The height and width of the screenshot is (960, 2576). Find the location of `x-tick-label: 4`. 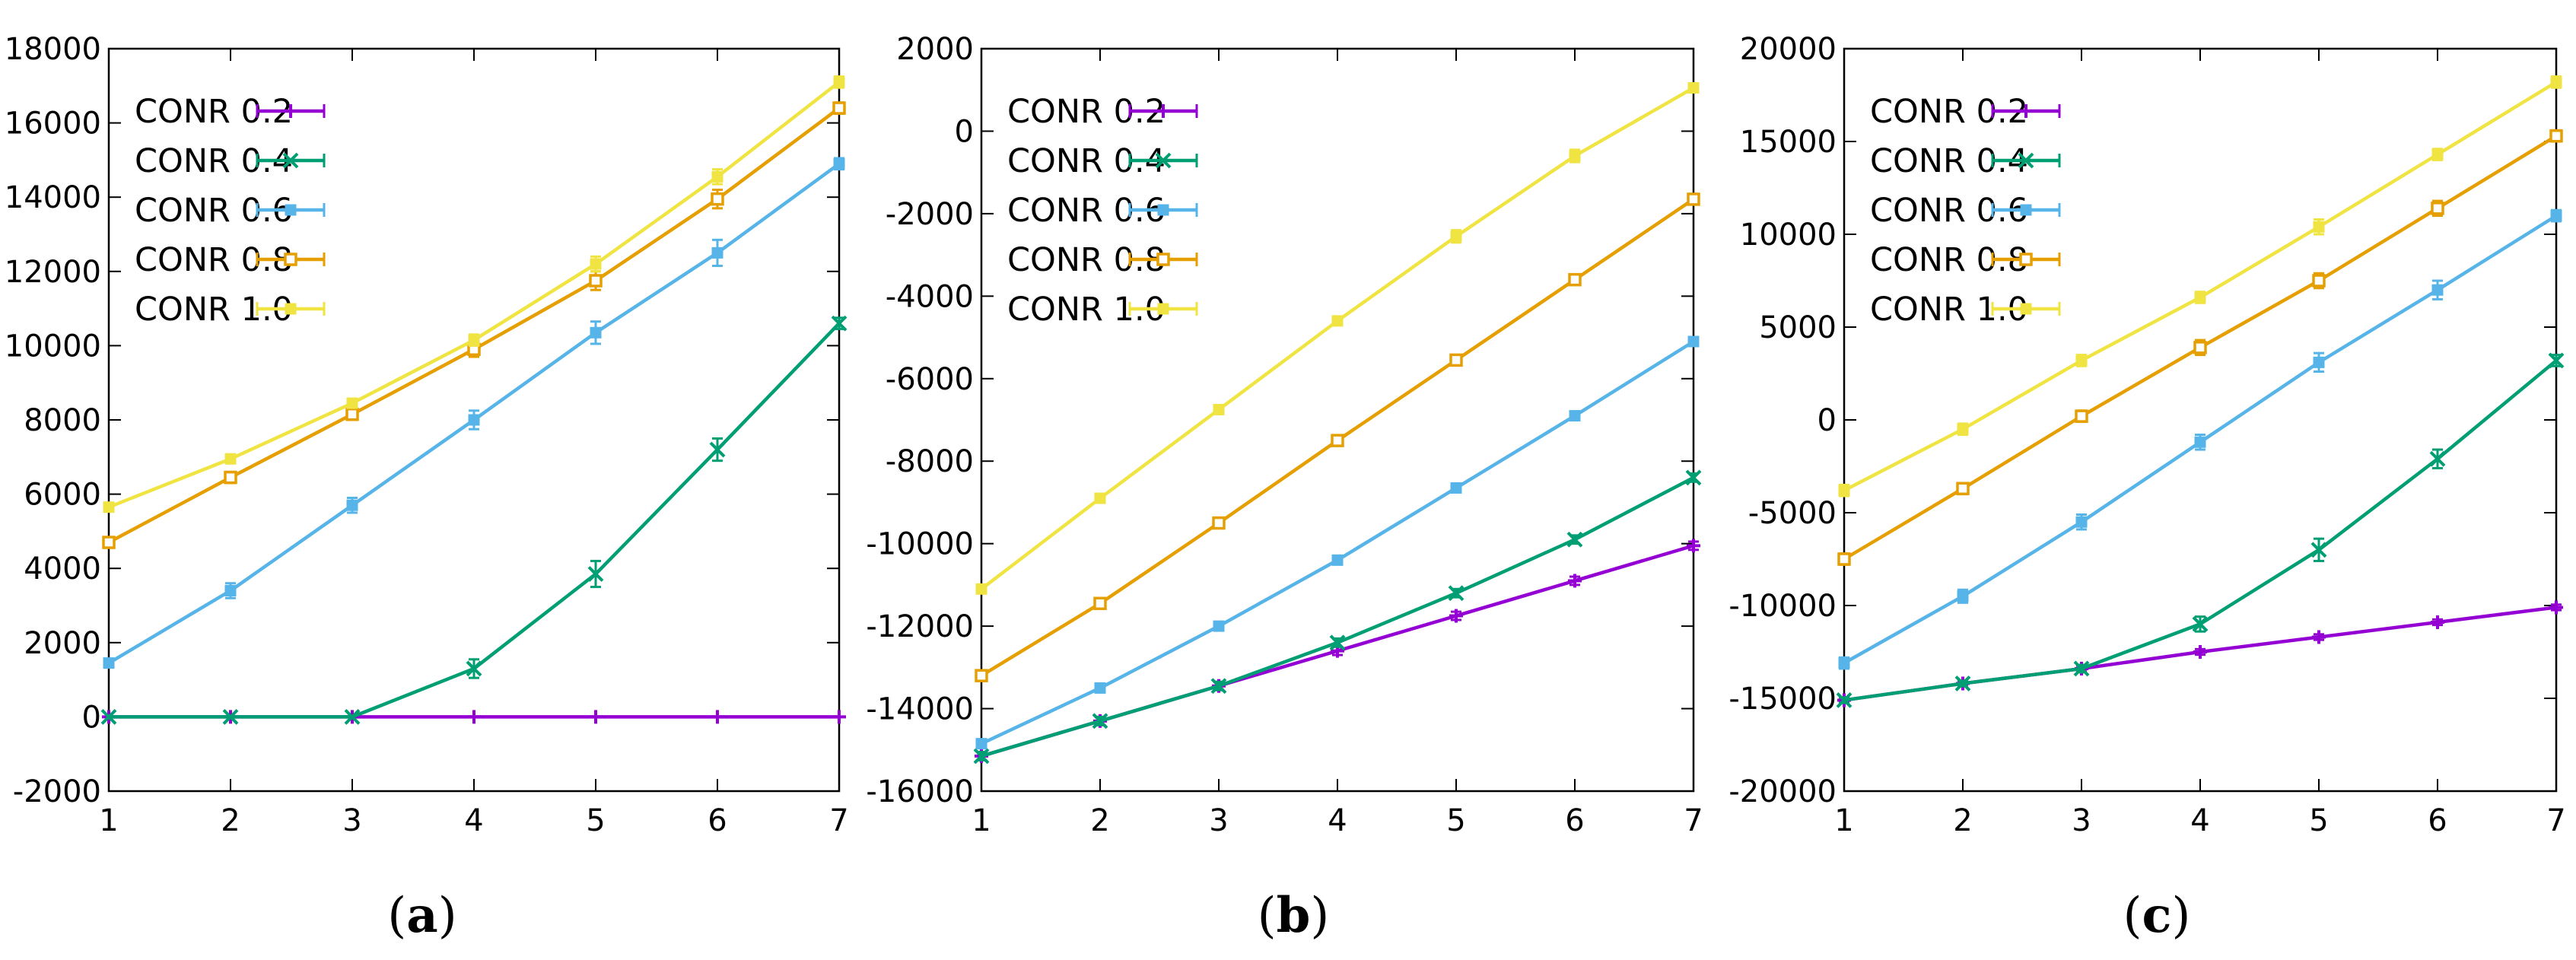

x-tick-label: 4 is located at coordinates (473, 821).